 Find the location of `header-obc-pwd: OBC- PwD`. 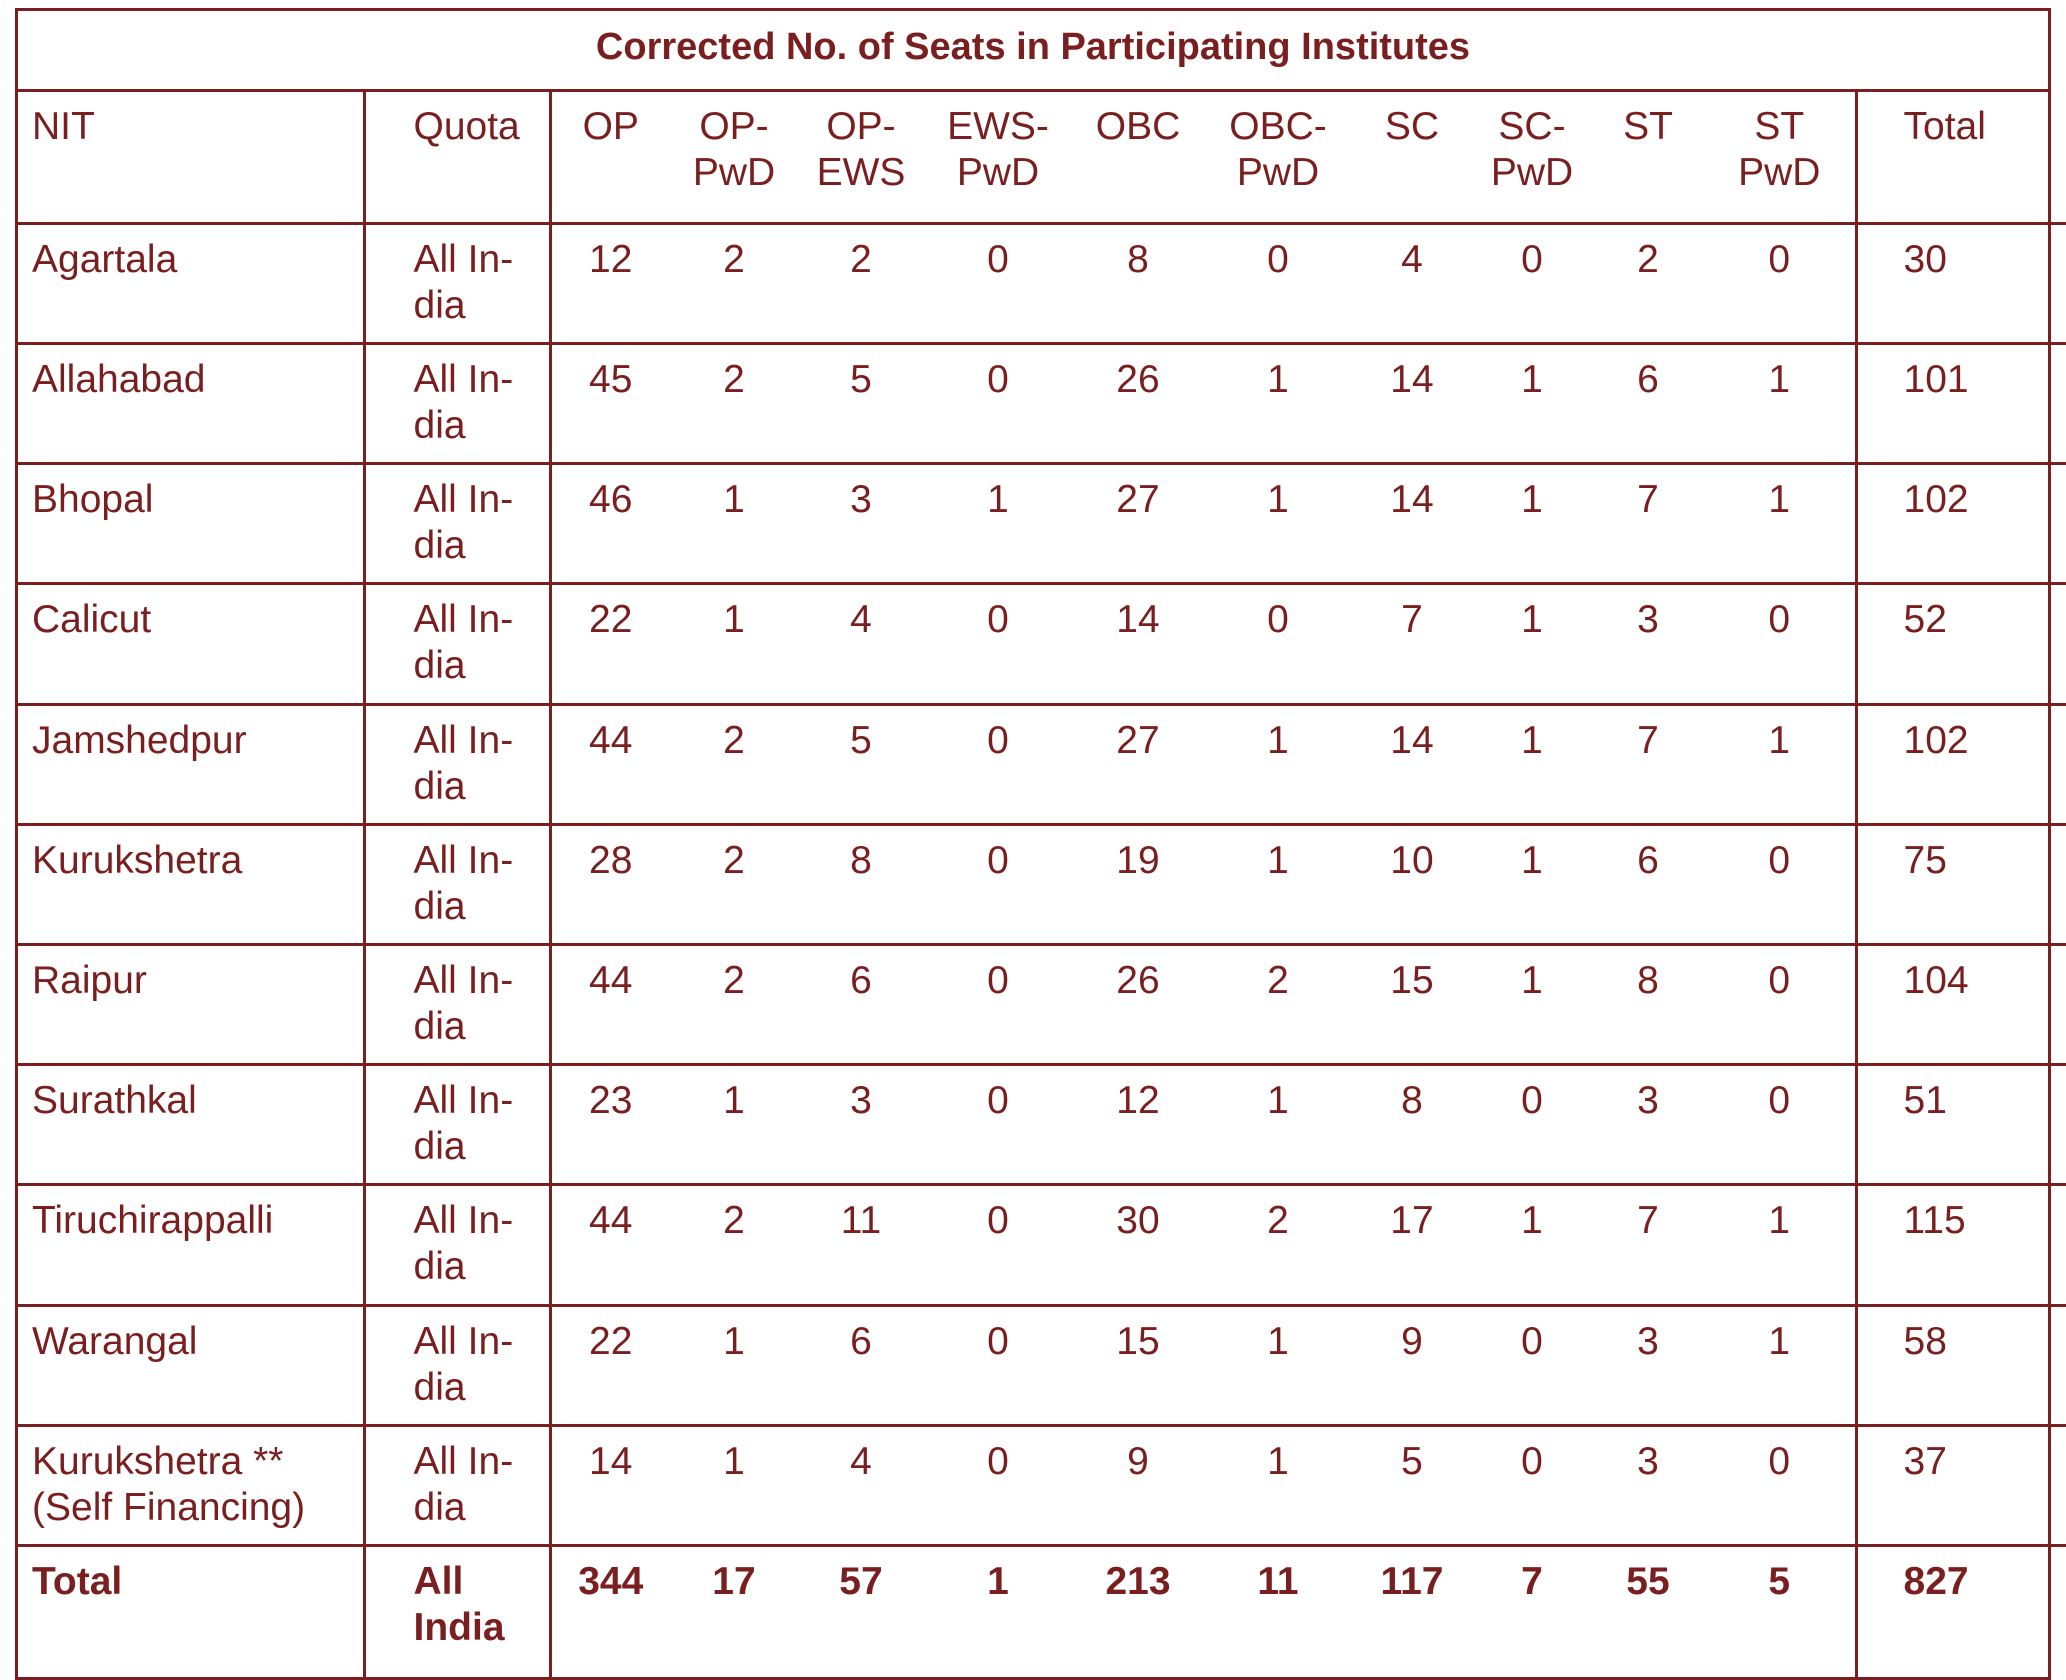

header-obc-pwd: OBC- PwD is located at coordinates (1278, 149).